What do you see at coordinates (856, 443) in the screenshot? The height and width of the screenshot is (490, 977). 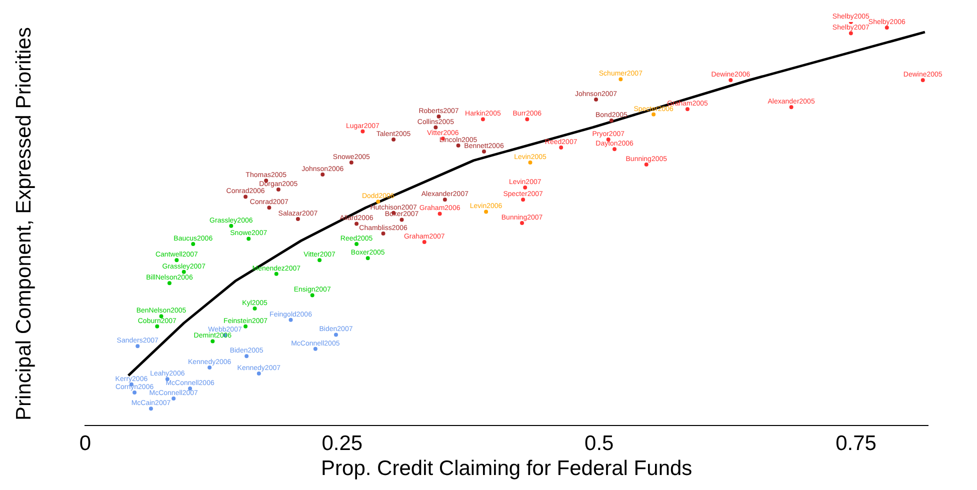 I see `x-tick-label: 0.75` at bounding box center [856, 443].